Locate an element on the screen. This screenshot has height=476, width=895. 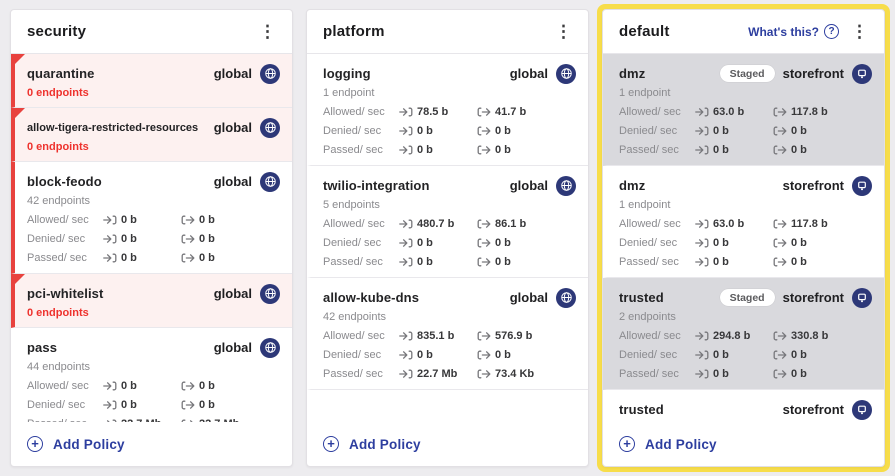
policy-name: trusted is located at coordinates (641, 297).